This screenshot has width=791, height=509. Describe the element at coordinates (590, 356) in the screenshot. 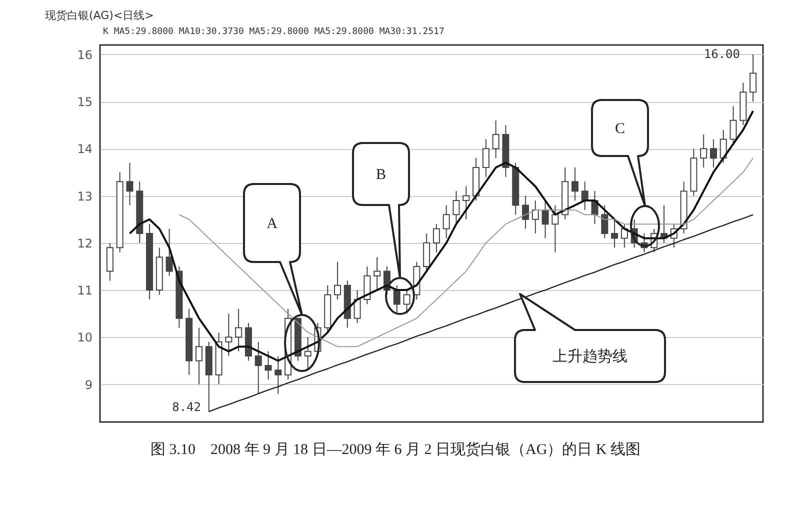

I see `annotation: 上升趋势线` at that location.